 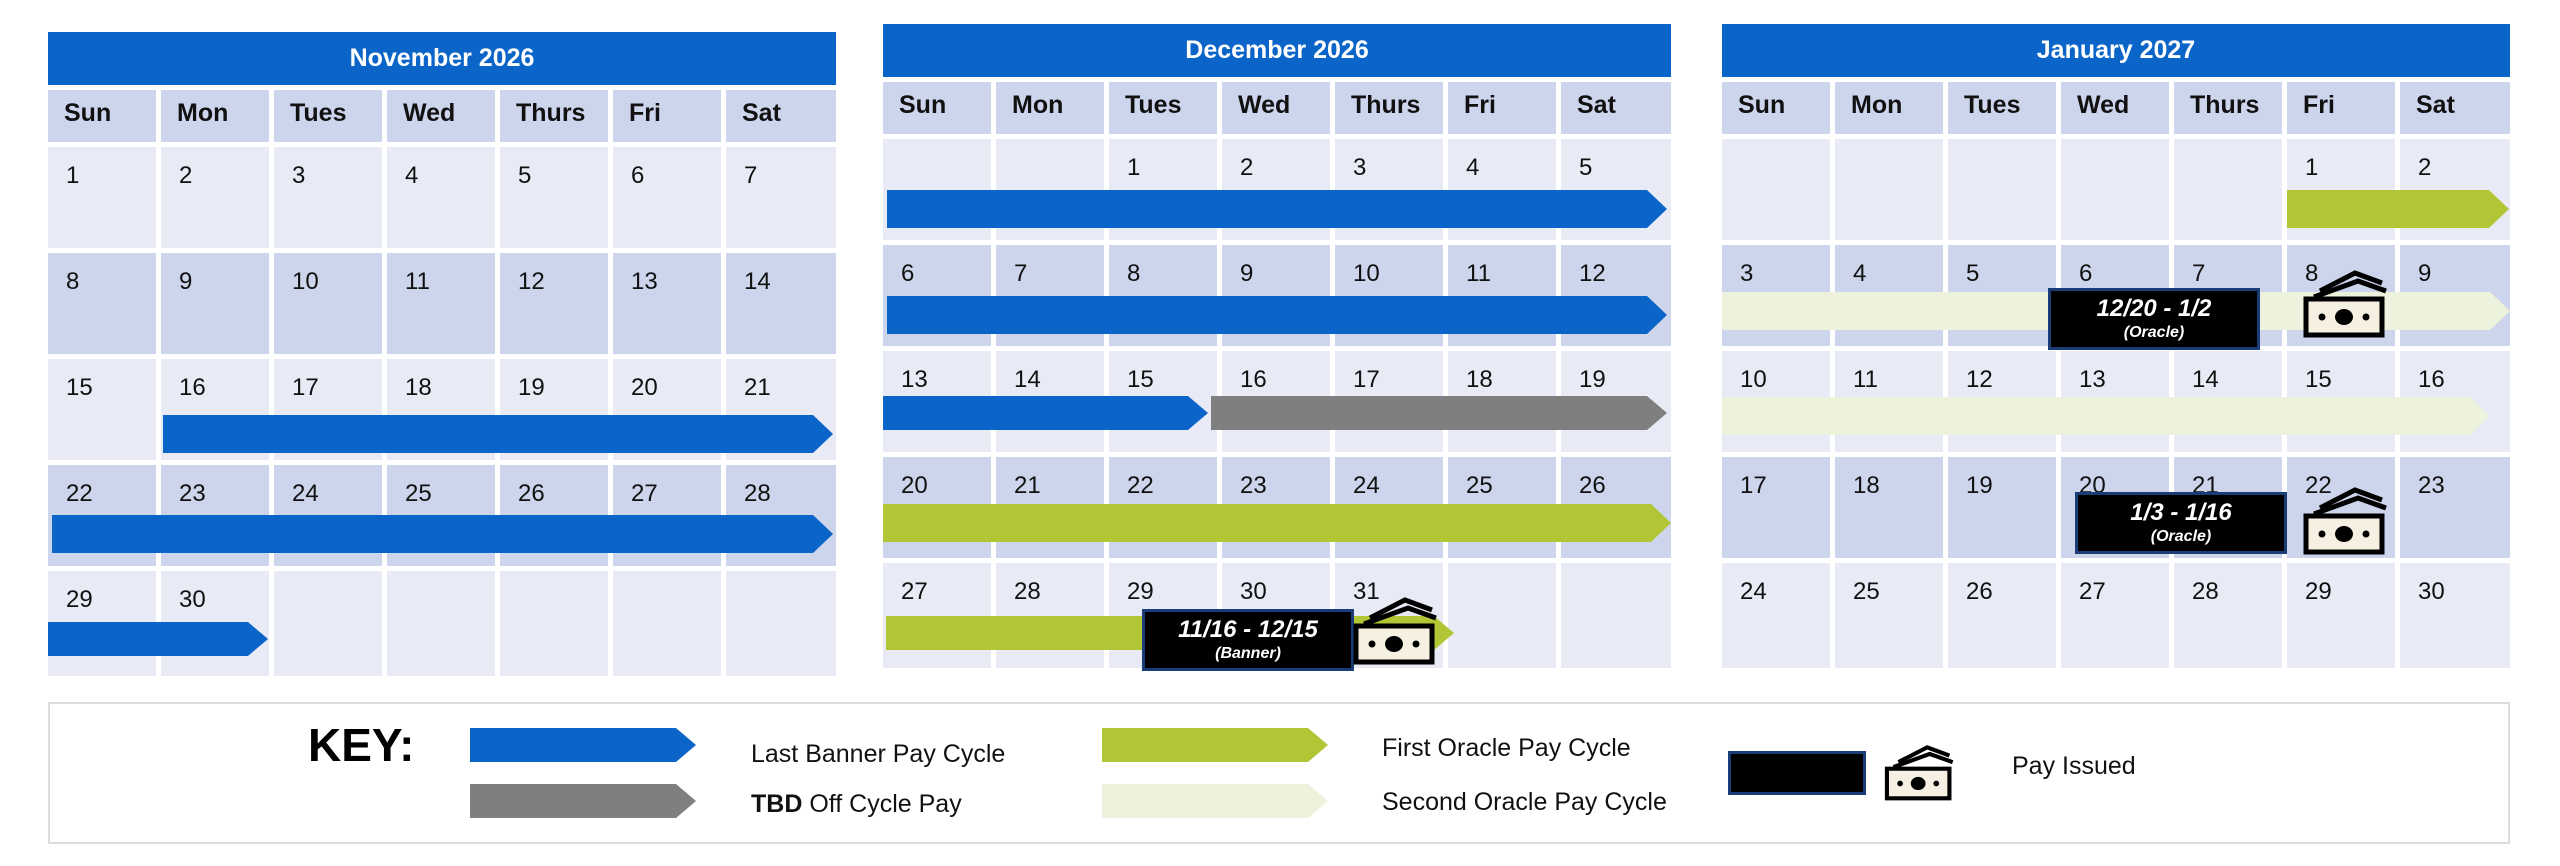 I want to click on day-cell: 1, so click(x=102, y=197).